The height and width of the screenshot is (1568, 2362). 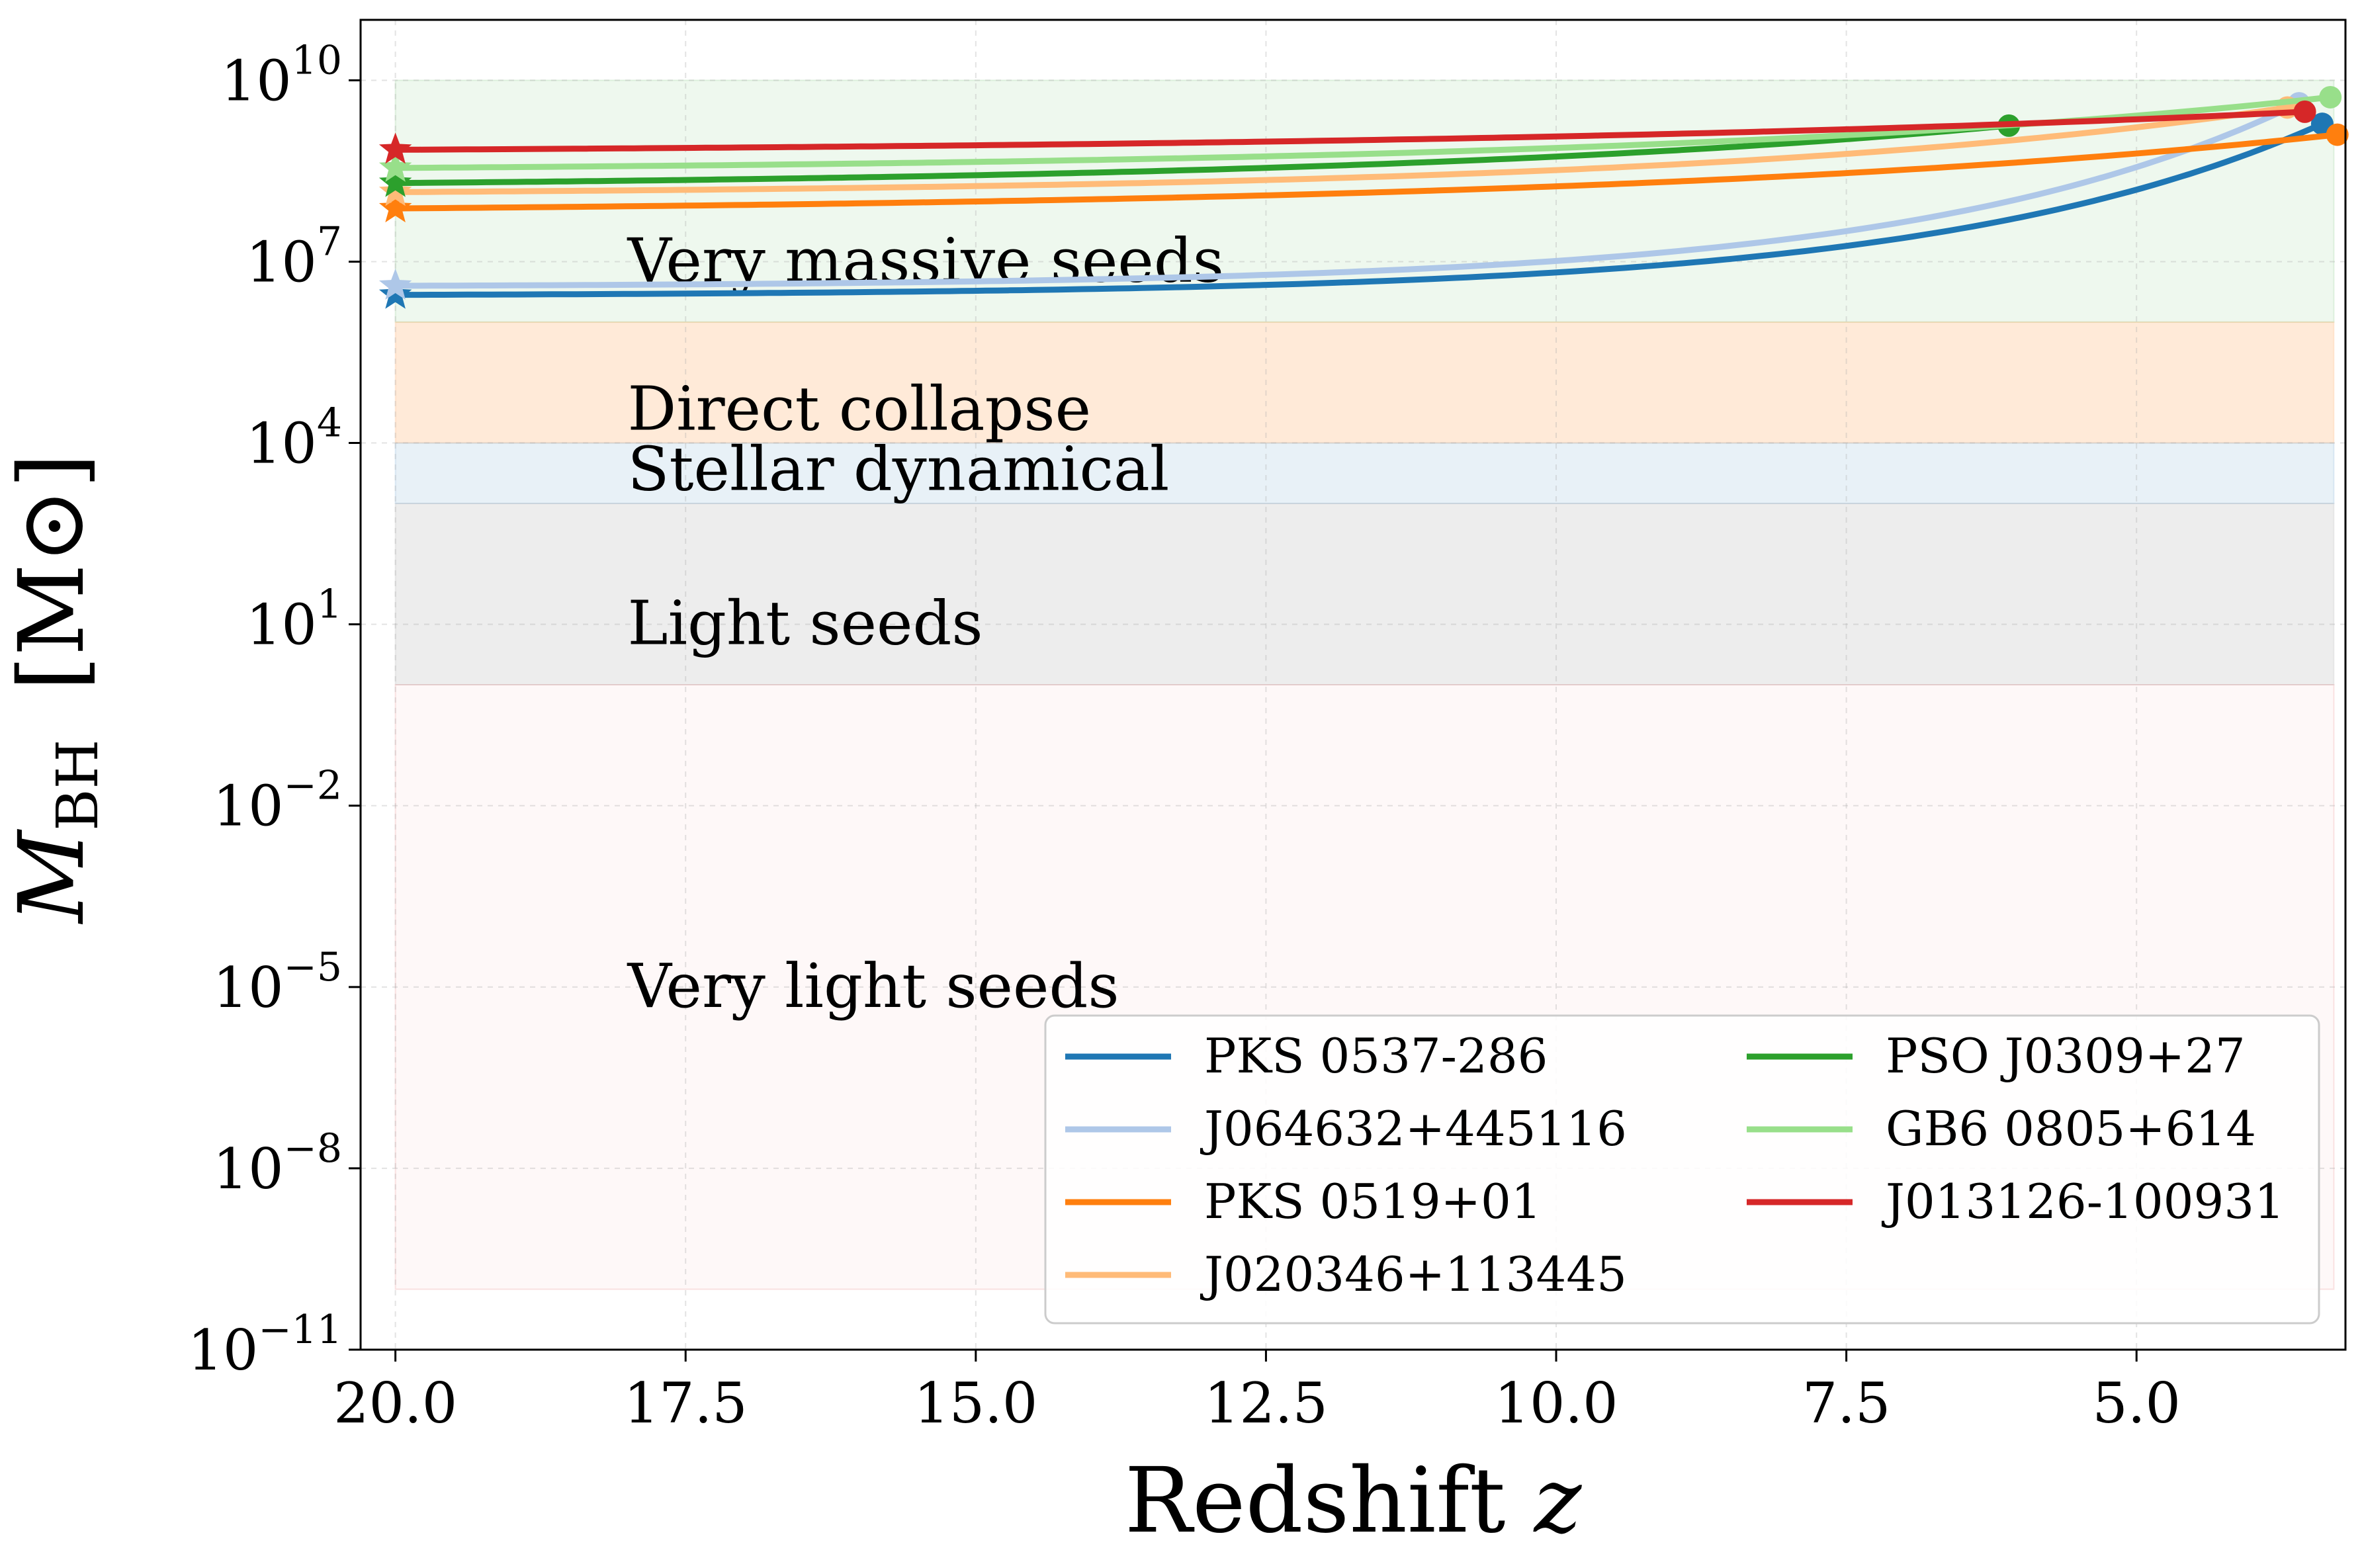 What do you see at coordinates (2066, 1056) in the screenshot?
I see `legend-label: PSO J0309+27` at bounding box center [2066, 1056].